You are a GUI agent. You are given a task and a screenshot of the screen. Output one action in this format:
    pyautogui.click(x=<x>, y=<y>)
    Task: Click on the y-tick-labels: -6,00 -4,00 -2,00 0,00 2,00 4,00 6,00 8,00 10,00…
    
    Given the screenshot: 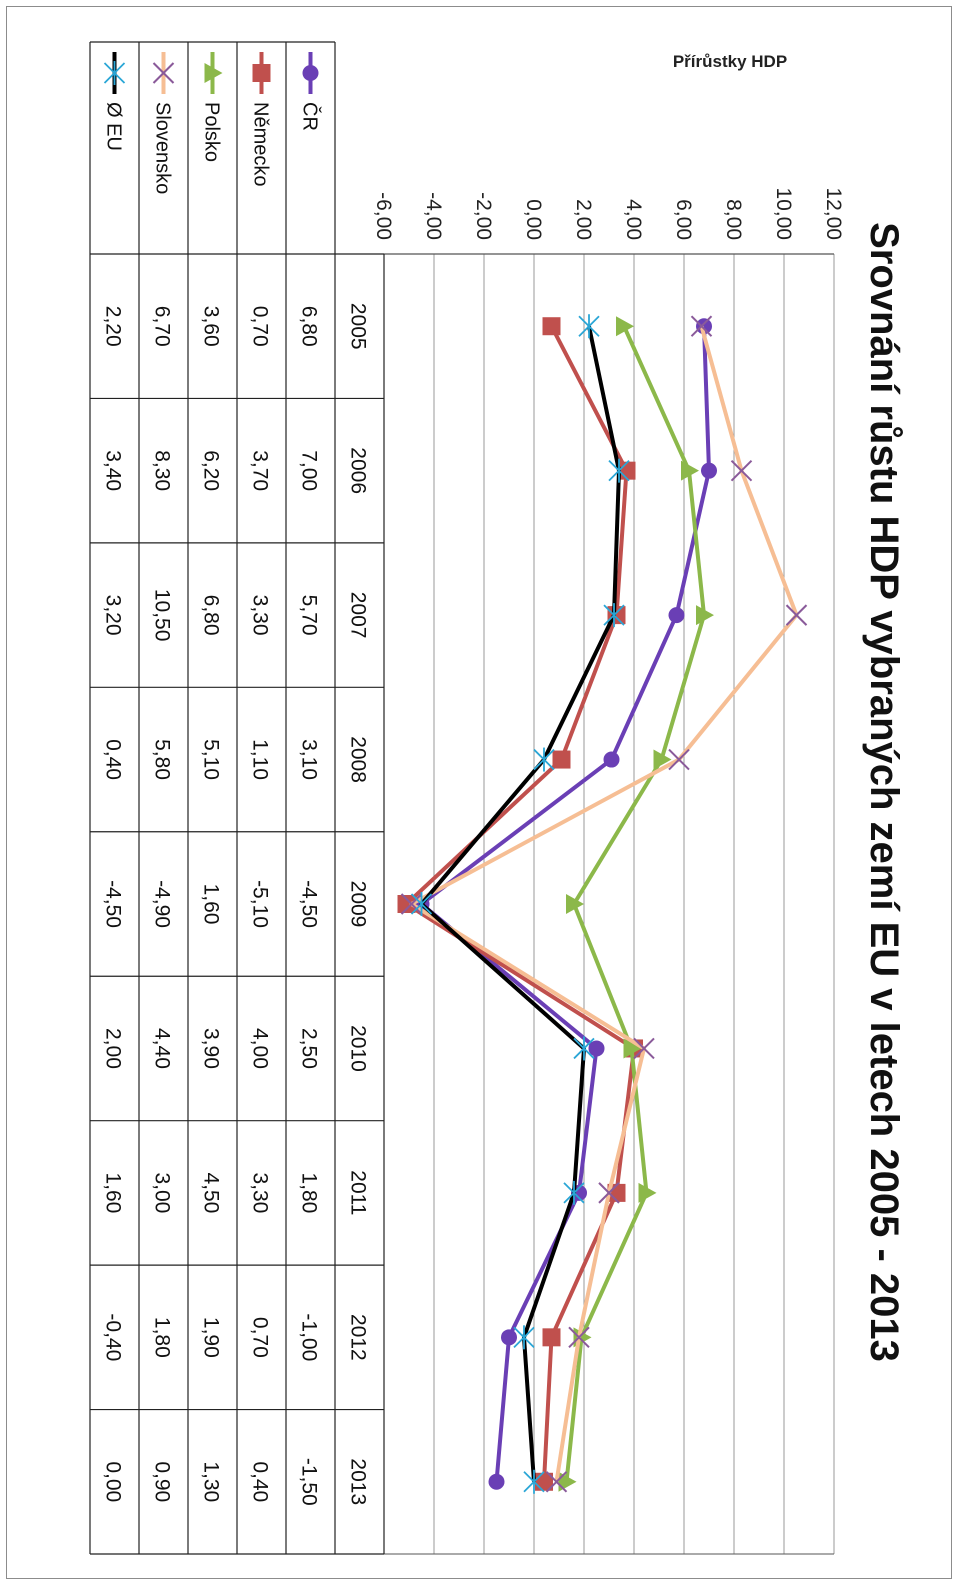 What is the action you would take?
    pyautogui.click(x=608, y=213)
    